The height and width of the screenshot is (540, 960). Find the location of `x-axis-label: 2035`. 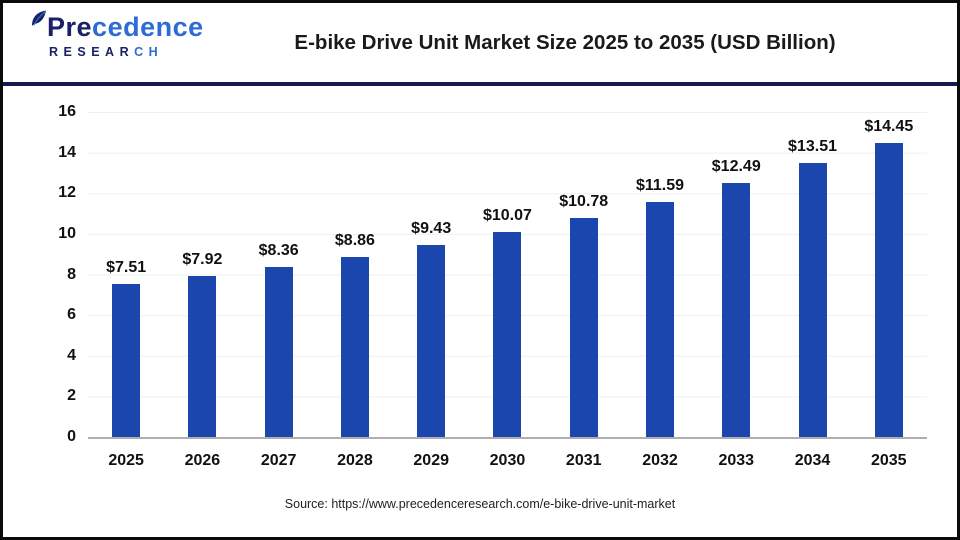

x-axis-label: 2035 is located at coordinates (888, 460).